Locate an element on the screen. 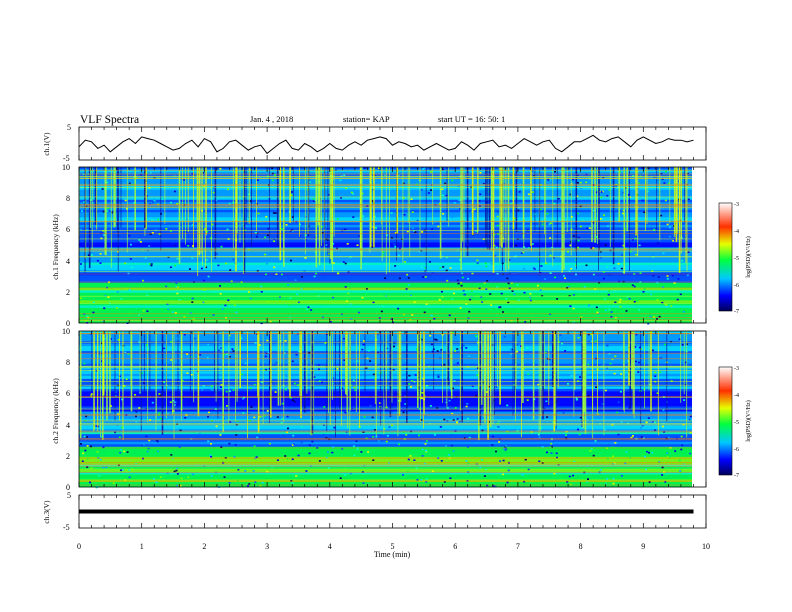 This screenshot has width=792, height=612. time-axis-tick-labels: 0 1 2 3 4 5 6 7 8 9 10 is located at coordinates (393, 546).